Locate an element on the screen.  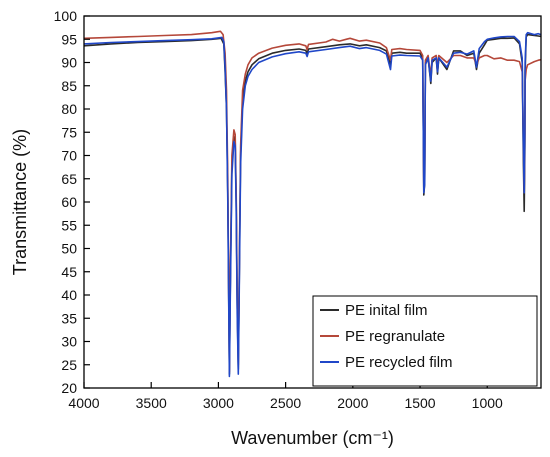
legend-label: PE regranulate is located at coordinates (395, 336).